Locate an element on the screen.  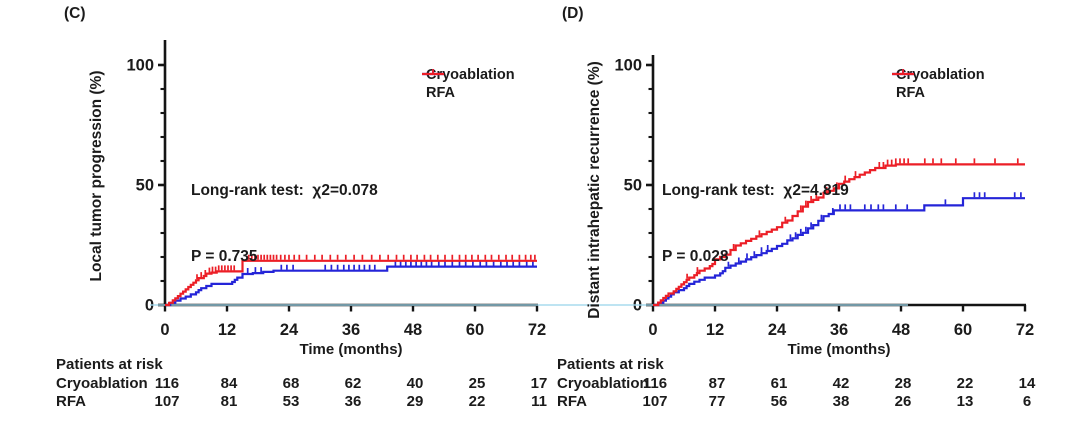
panel-d-x-tick-label: 0 is located at coordinates (652, 330).